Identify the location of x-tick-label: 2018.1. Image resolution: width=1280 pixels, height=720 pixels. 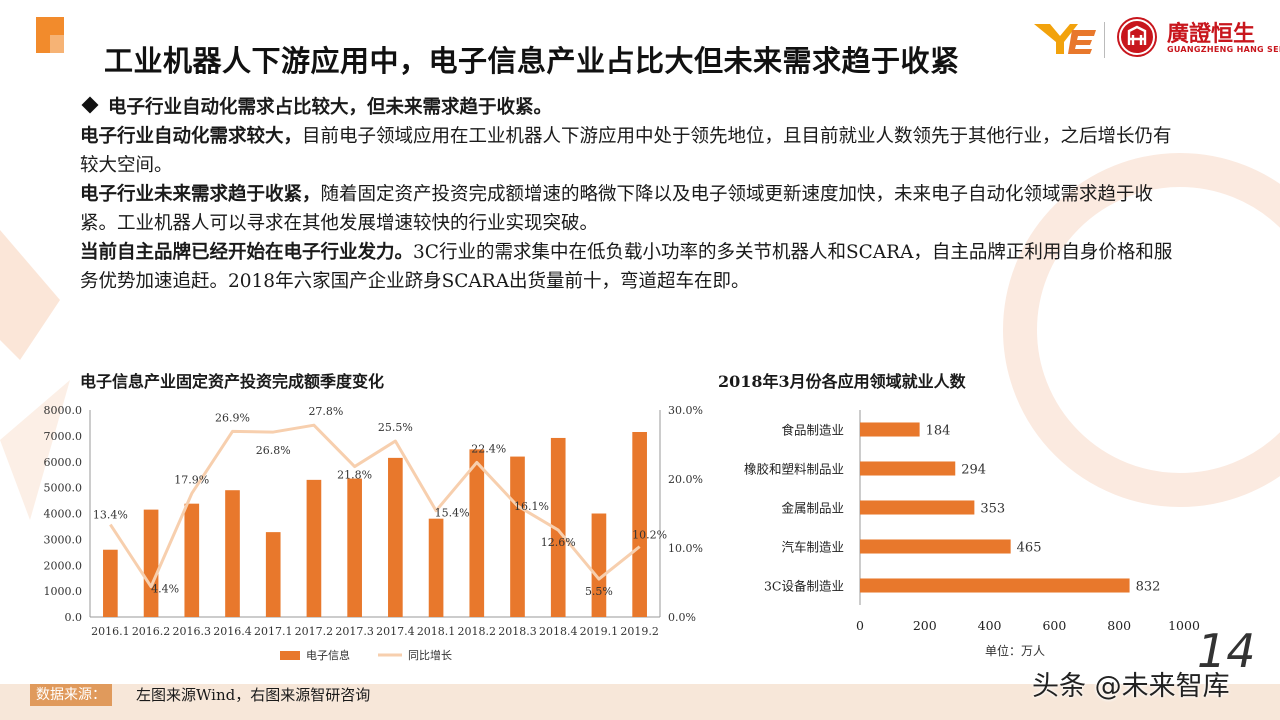
(436, 631).